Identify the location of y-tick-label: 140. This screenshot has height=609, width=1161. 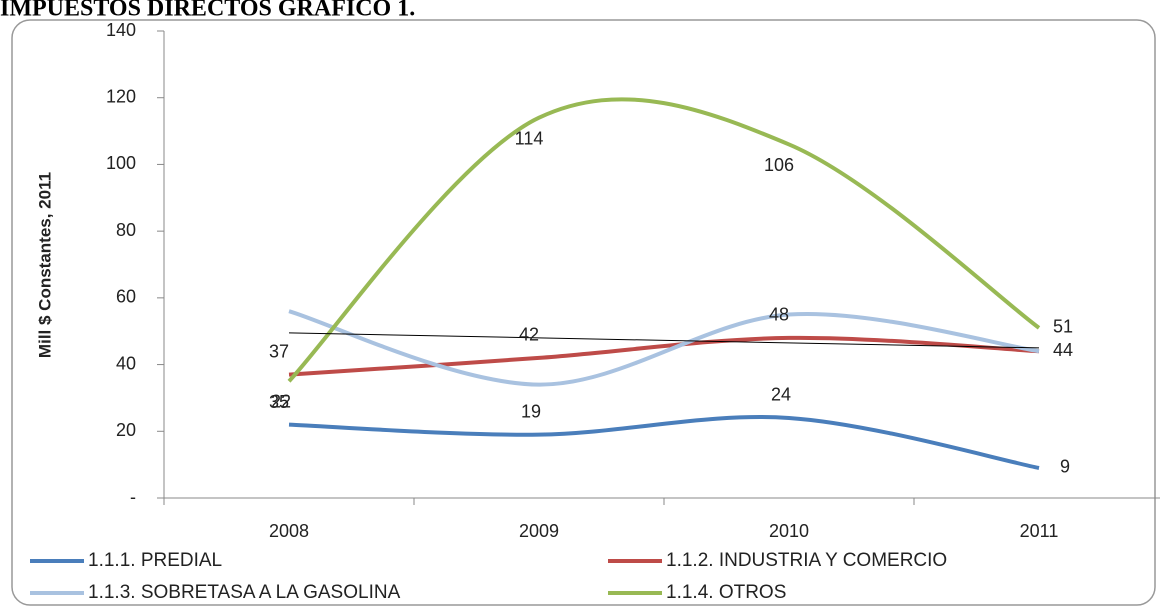
(121, 30).